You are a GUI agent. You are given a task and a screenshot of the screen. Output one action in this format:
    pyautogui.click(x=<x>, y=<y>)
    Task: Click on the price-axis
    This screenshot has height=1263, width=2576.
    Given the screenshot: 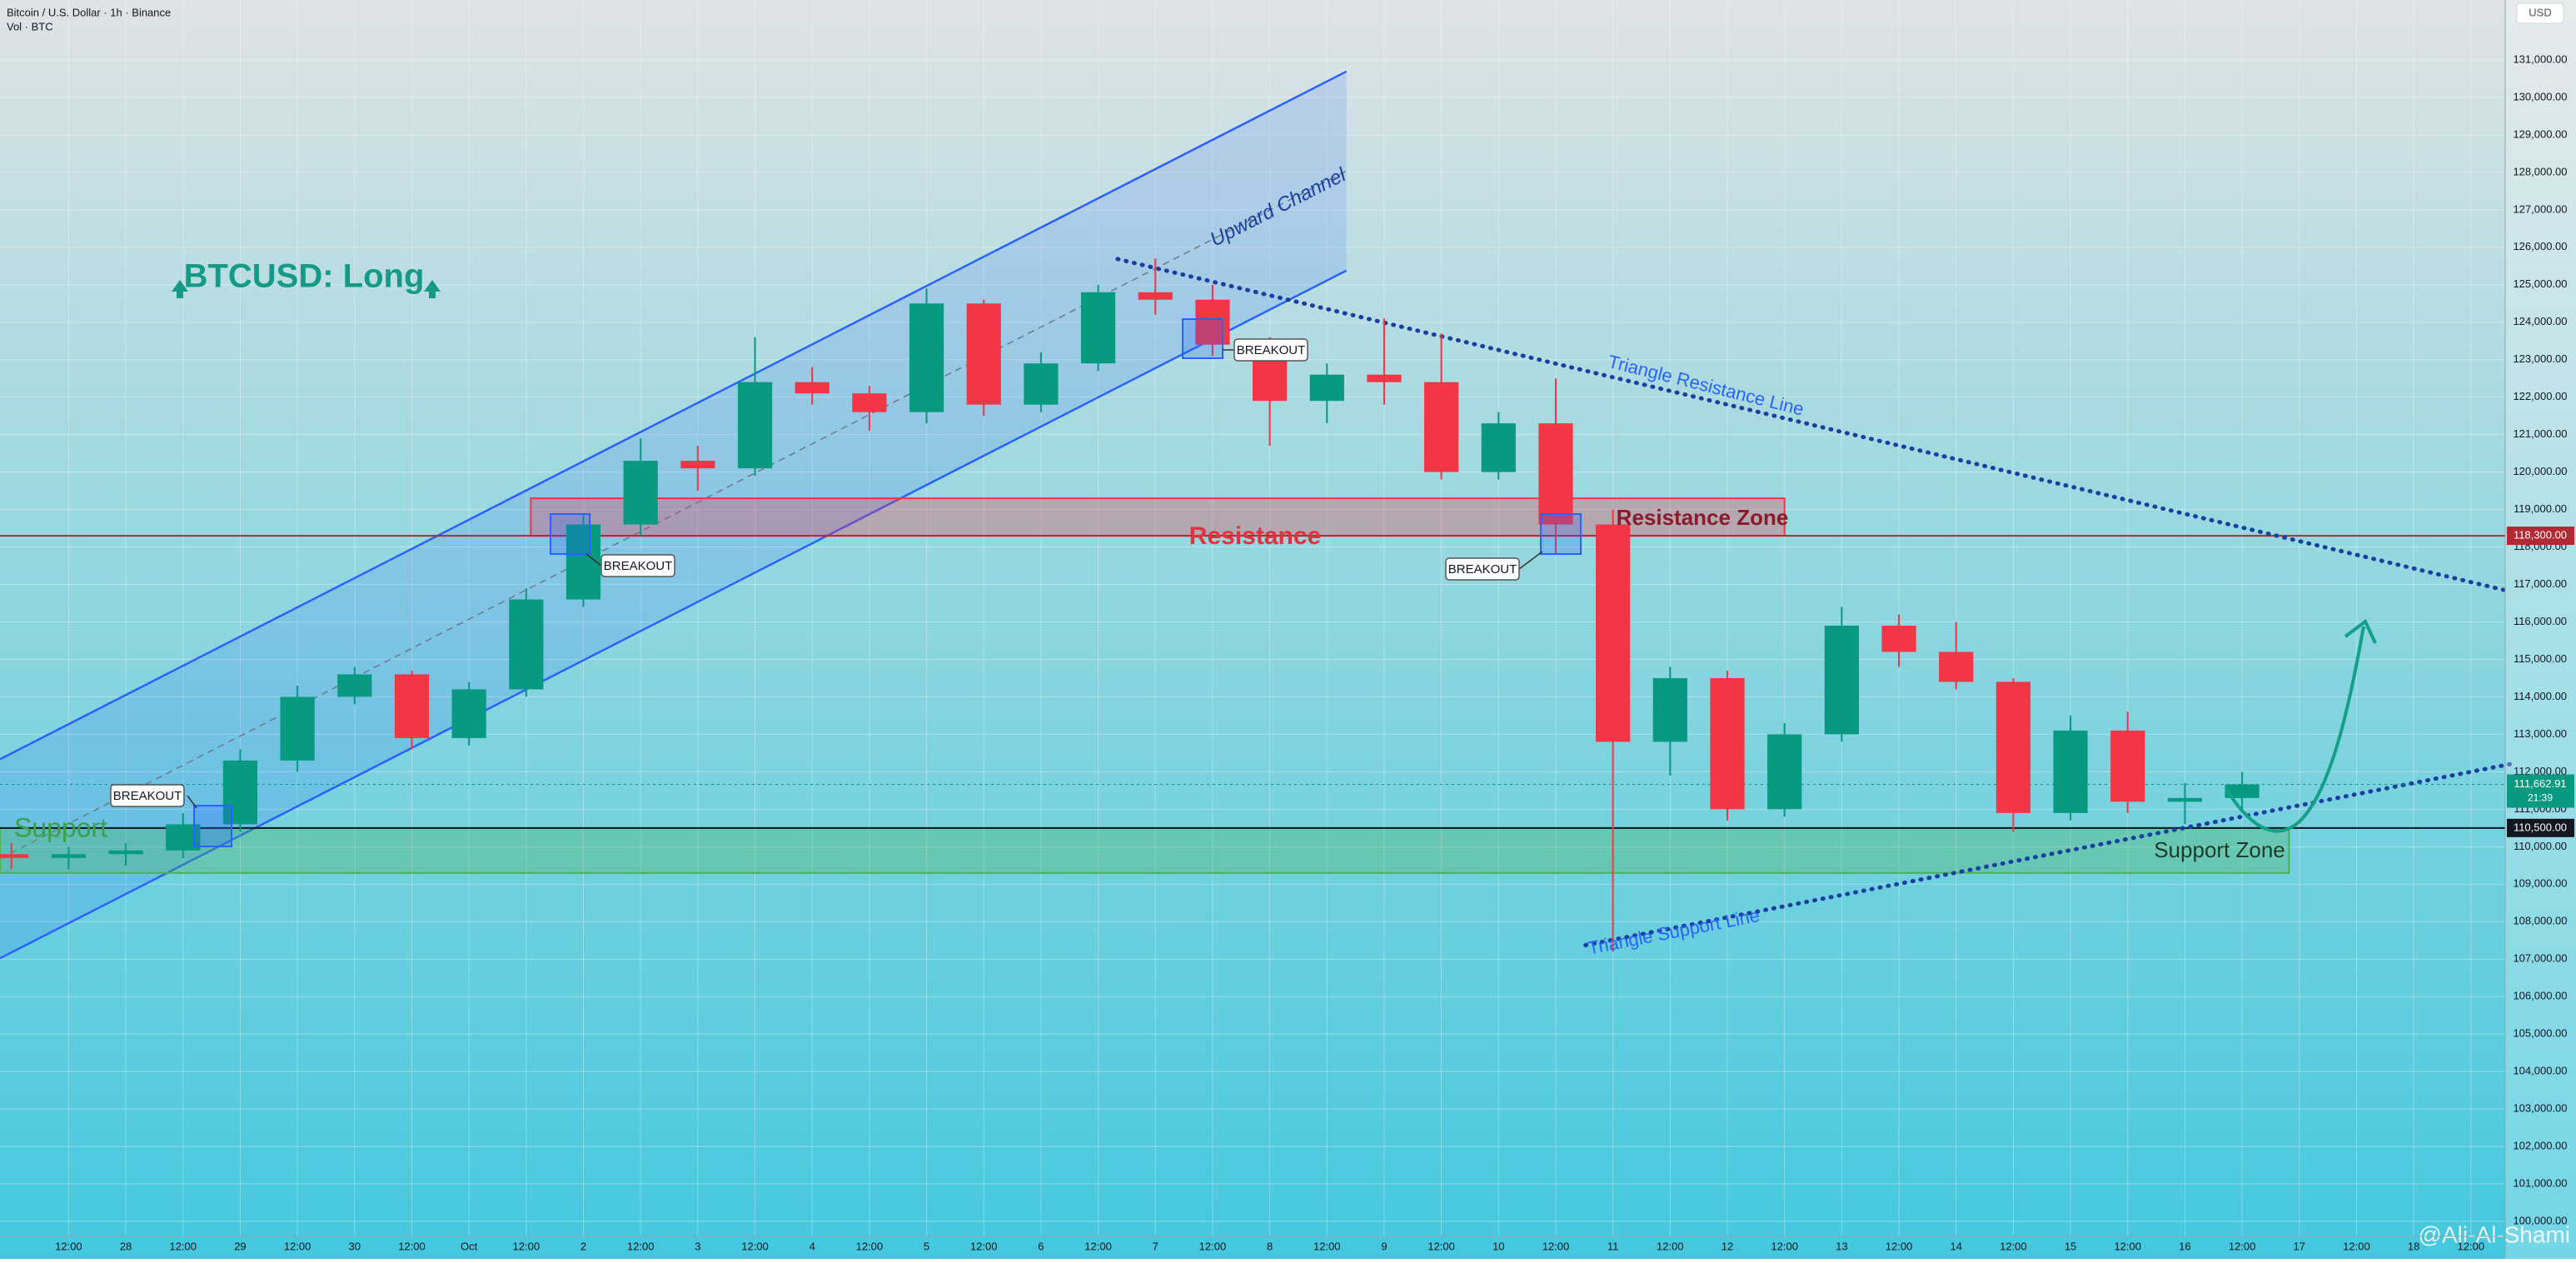 What is the action you would take?
    pyautogui.click(x=2540, y=629)
    